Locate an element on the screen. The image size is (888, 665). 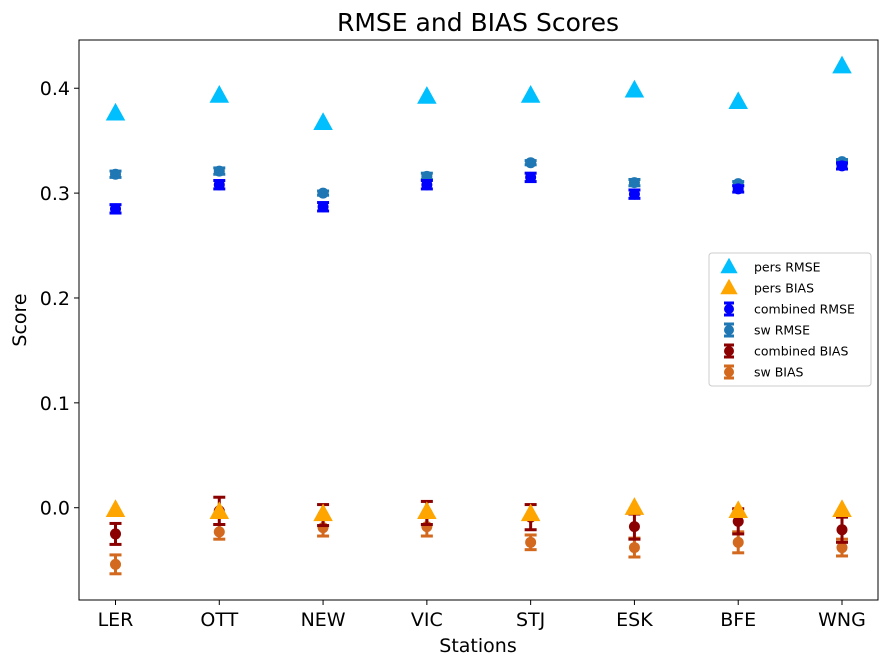
legend-entry-combined-bias: combined BIAS is located at coordinates (786, 351).